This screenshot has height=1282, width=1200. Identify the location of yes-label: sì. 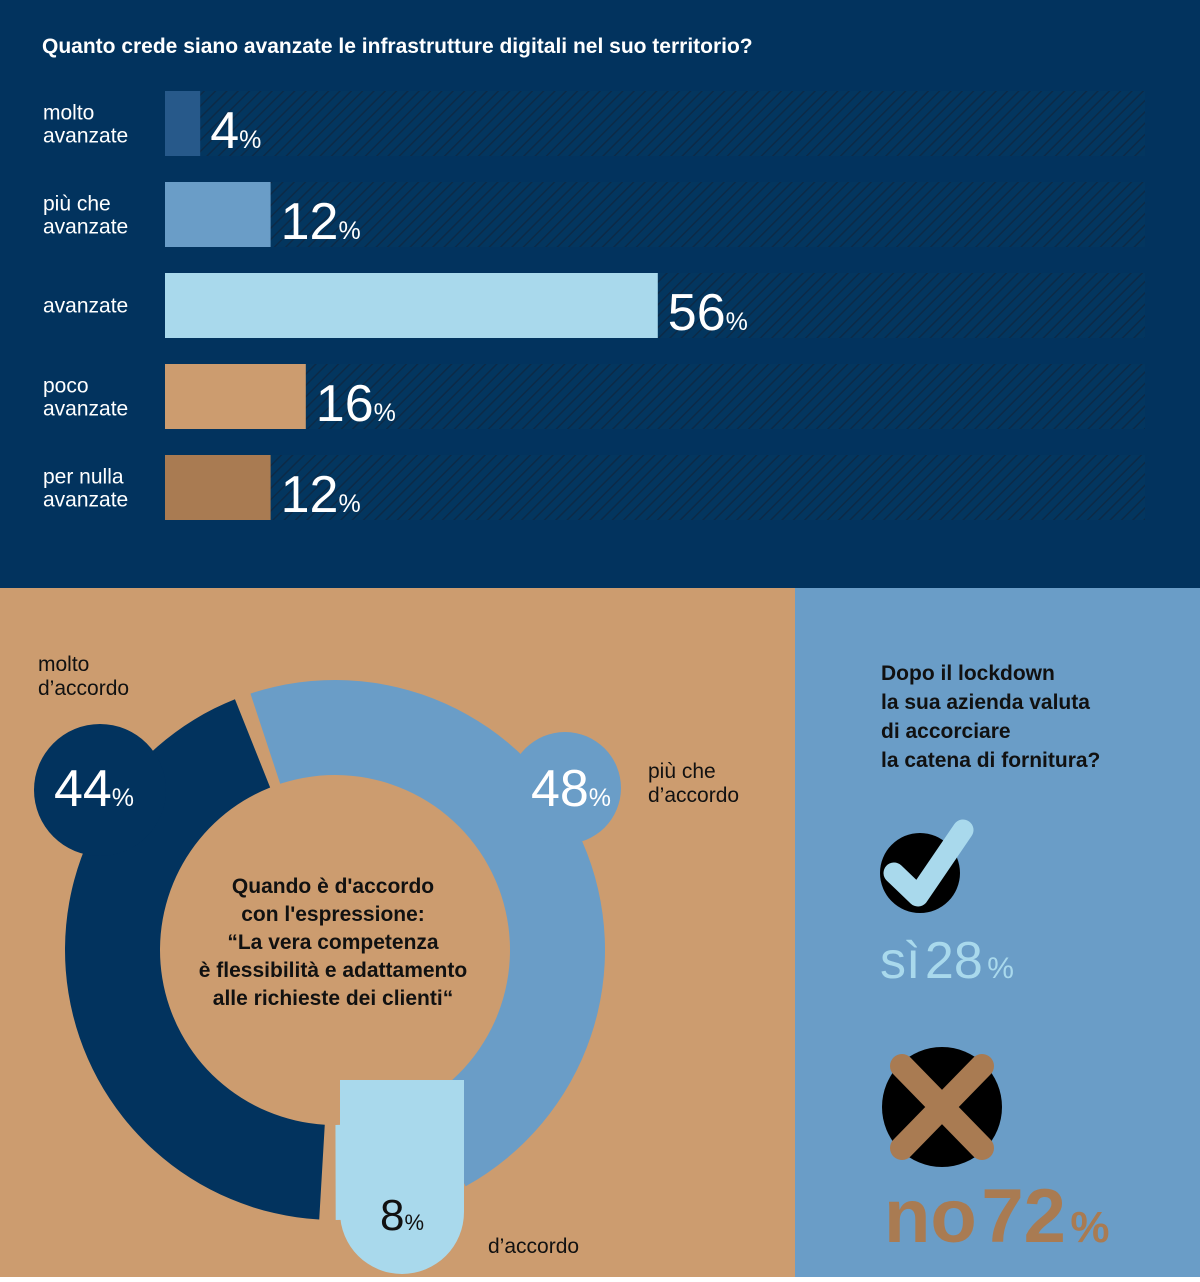
(900, 961).